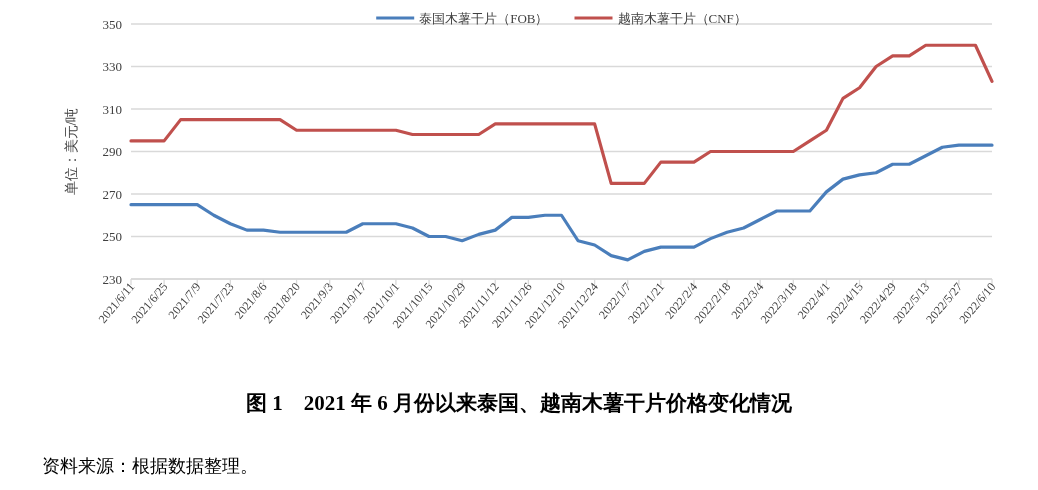 This screenshot has height=490, width=1038. Describe the element at coordinates (112, 194) in the screenshot. I see `y-tick-label: 270` at that location.